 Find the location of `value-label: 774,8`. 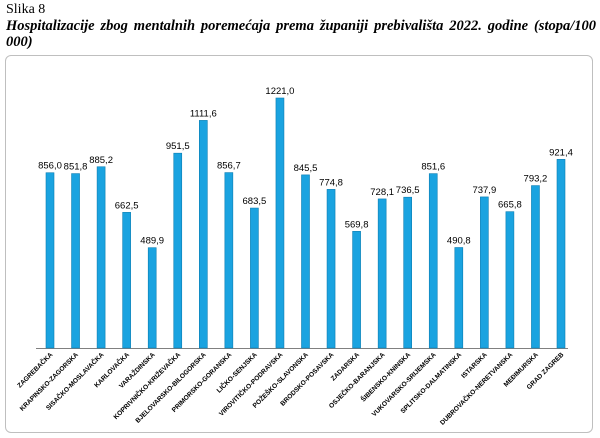

value-label: 774,8 is located at coordinates (331, 182).